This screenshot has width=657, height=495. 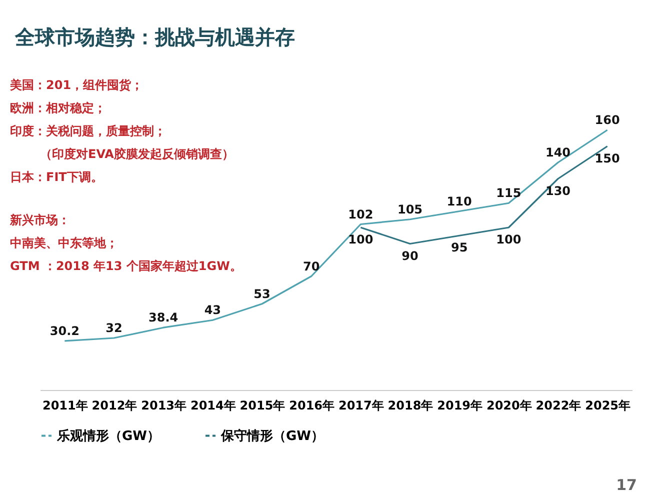 I want to click on x-tick-label: 2012年, so click(x=115, y=405).